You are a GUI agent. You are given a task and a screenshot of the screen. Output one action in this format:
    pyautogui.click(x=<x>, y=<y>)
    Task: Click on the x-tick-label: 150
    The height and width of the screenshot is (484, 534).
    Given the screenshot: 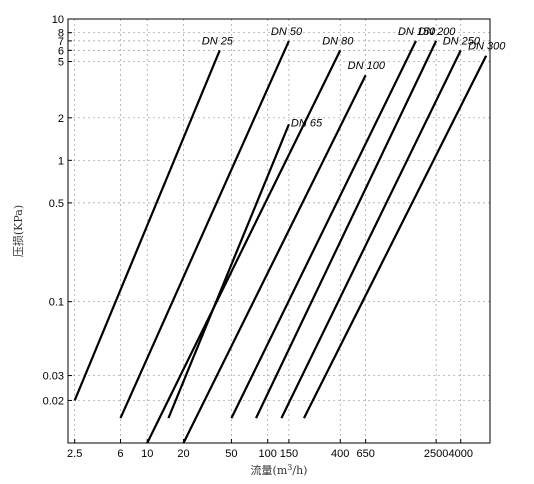 What is the action you would take?
    pyautogui.click(x=289, y=454)
    